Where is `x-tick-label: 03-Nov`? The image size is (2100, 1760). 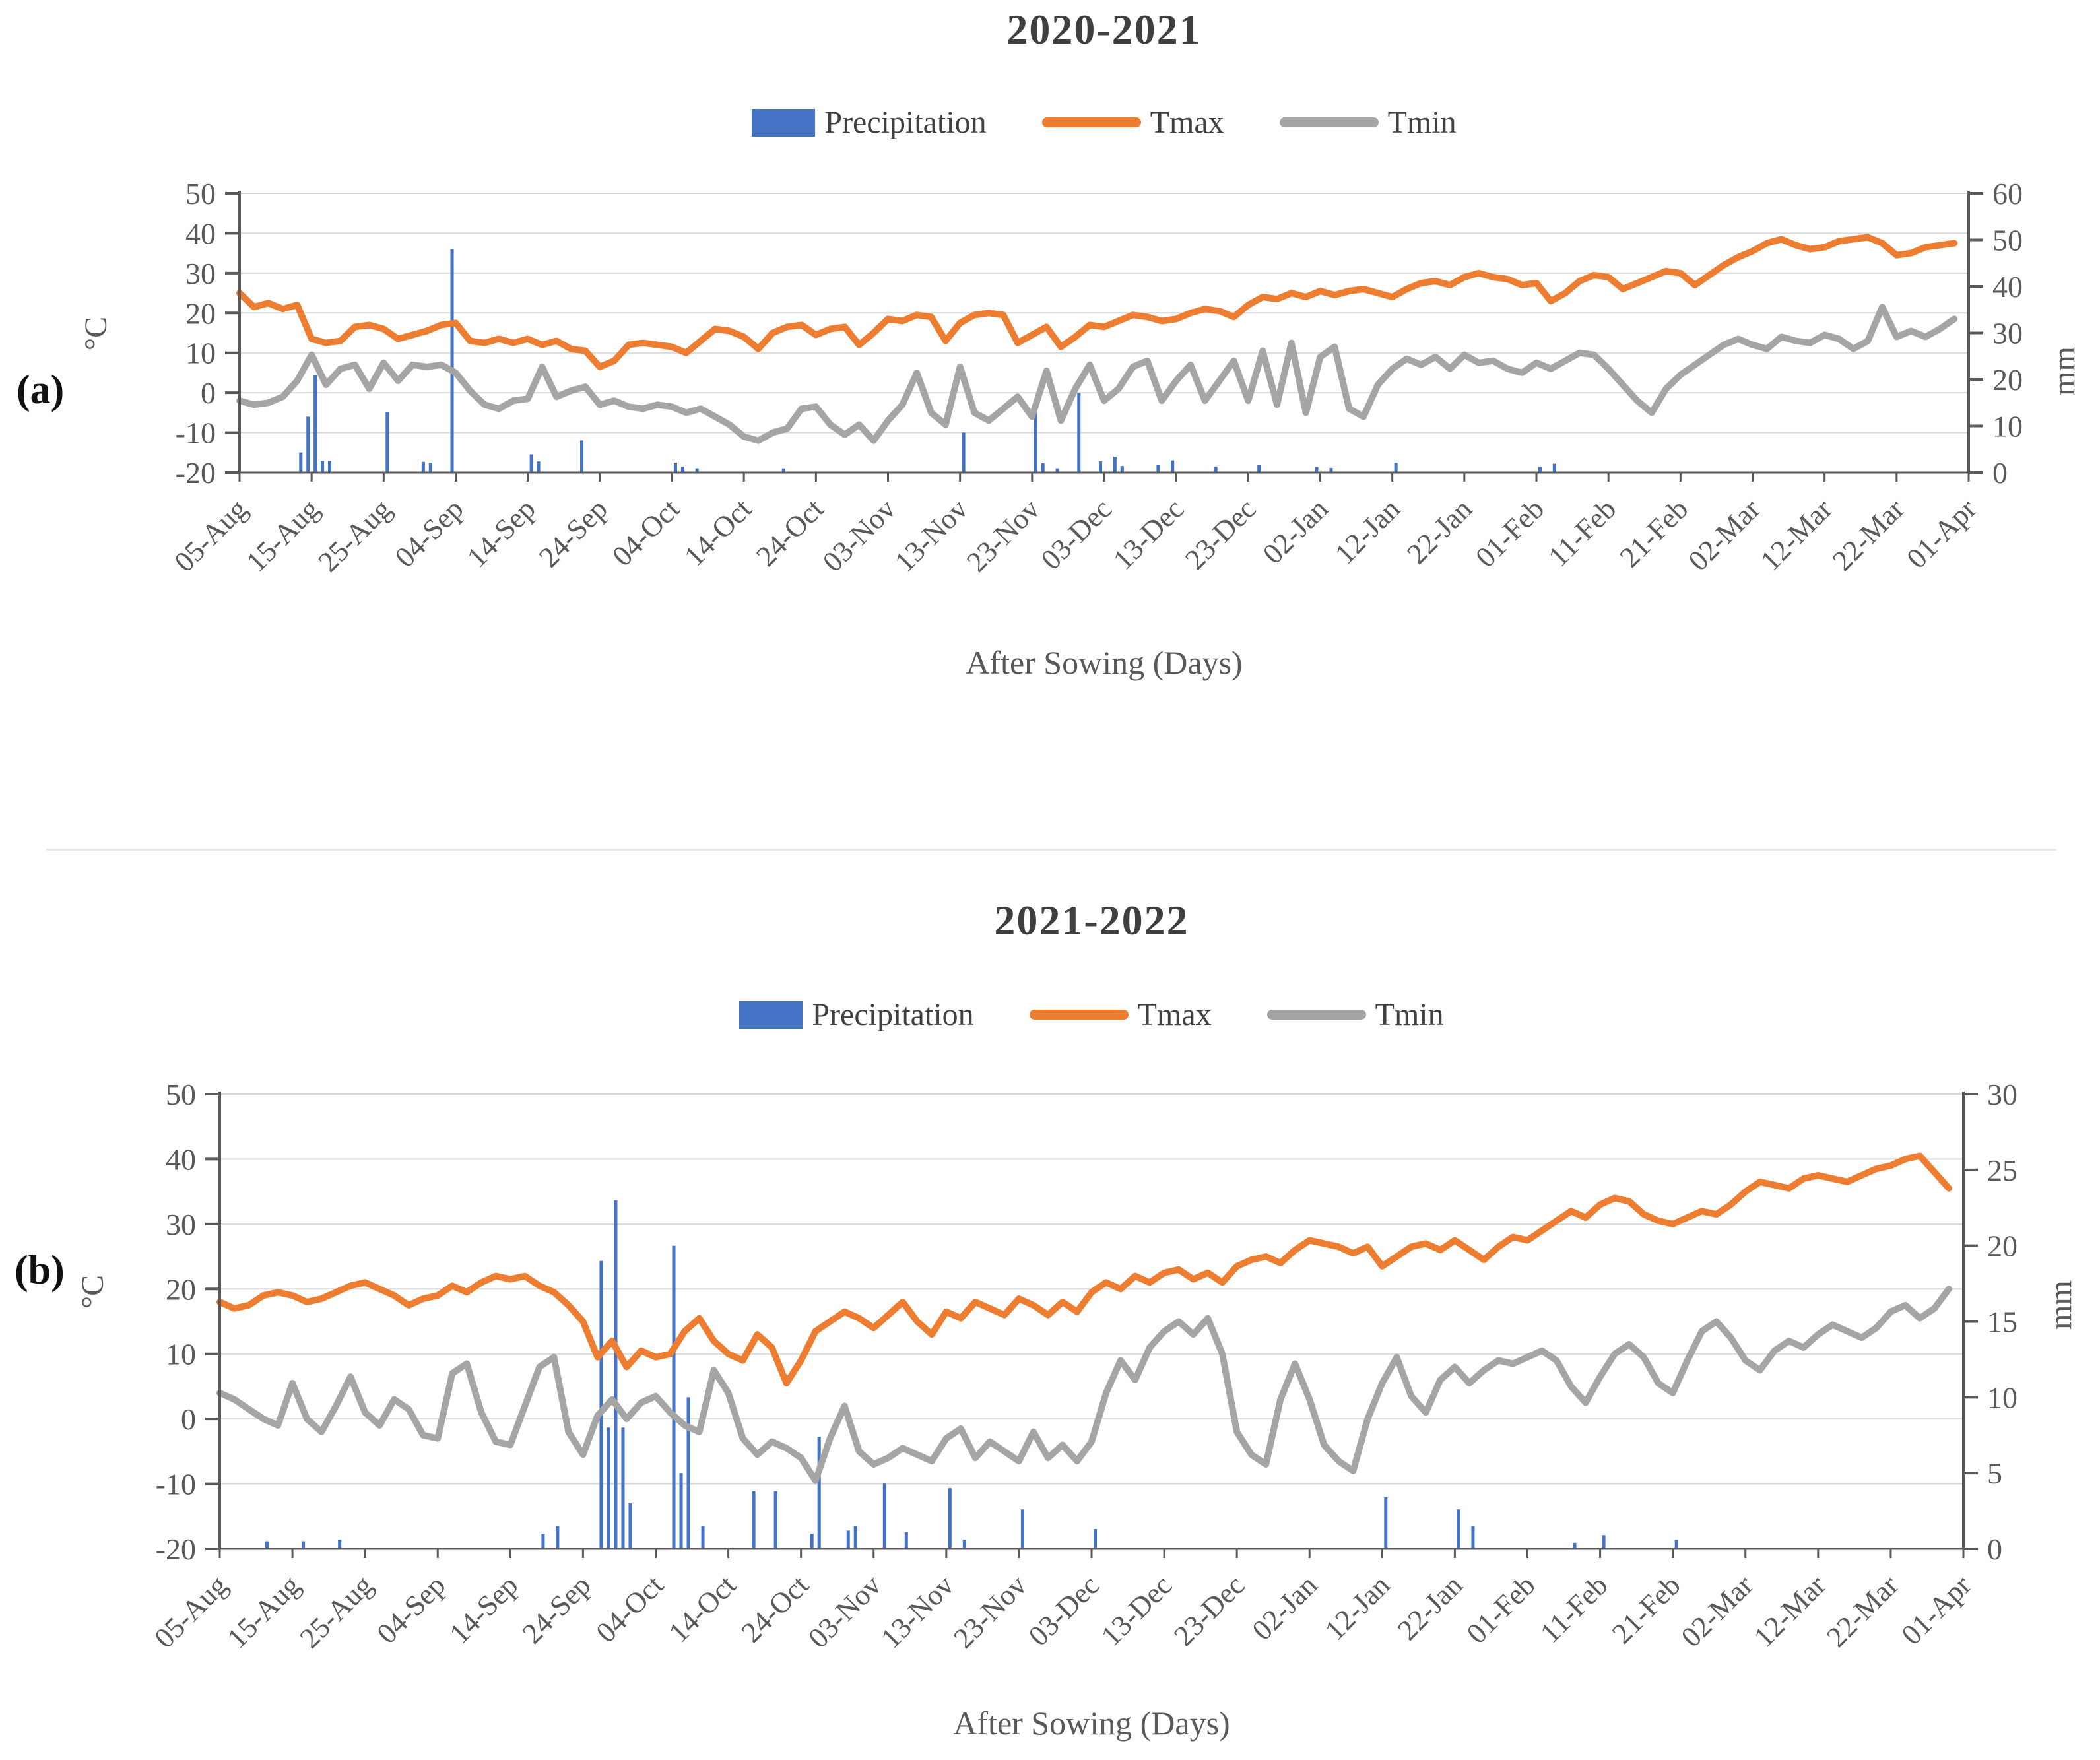
x-tick-label: 03-Nov is located at coordinates (859, 535).